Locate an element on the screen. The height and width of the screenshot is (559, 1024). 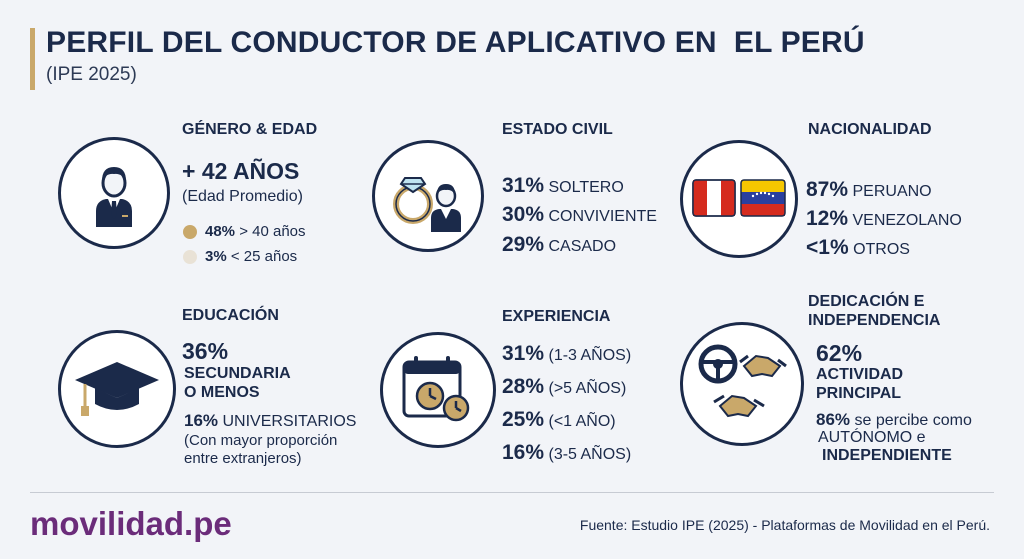
nacionalidad-item-2: 12% VENEZOLANO is located at coordinates (884, 218).